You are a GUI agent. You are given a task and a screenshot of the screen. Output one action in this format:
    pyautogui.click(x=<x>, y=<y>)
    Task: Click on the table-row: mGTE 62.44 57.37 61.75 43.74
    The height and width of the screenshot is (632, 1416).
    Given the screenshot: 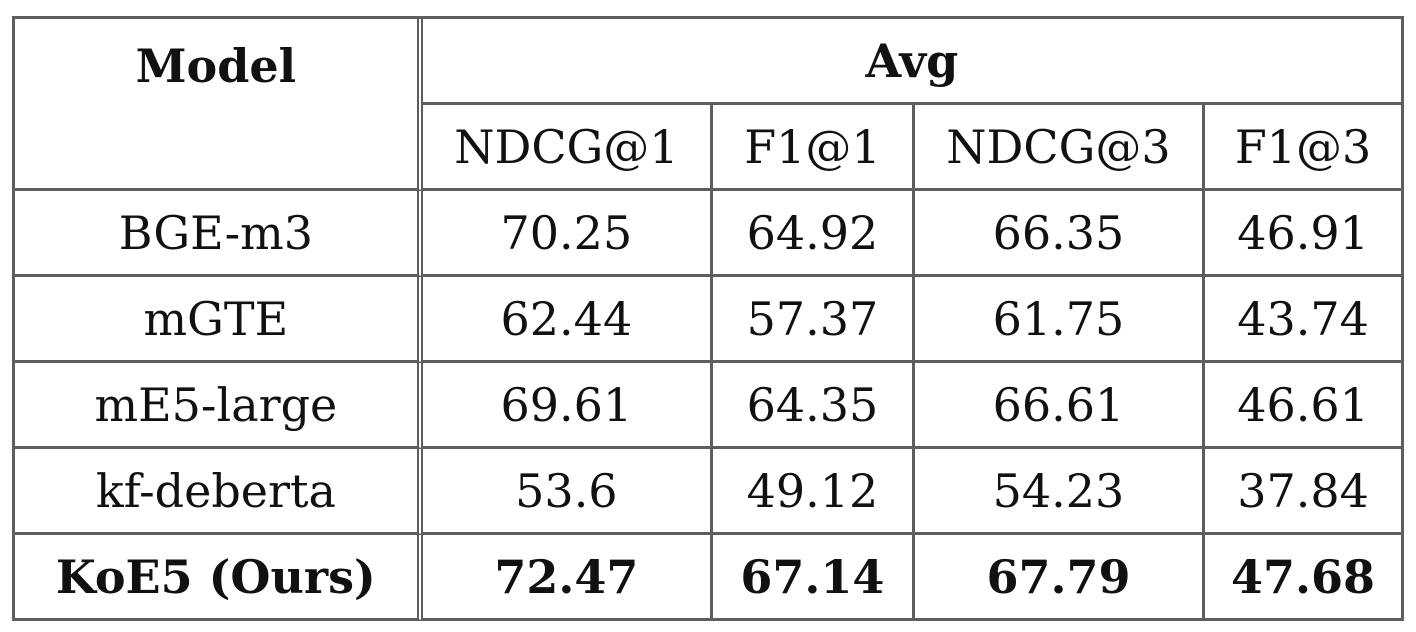 What is the action you would take?
    pyautogui.click(x=709, y=320)
    